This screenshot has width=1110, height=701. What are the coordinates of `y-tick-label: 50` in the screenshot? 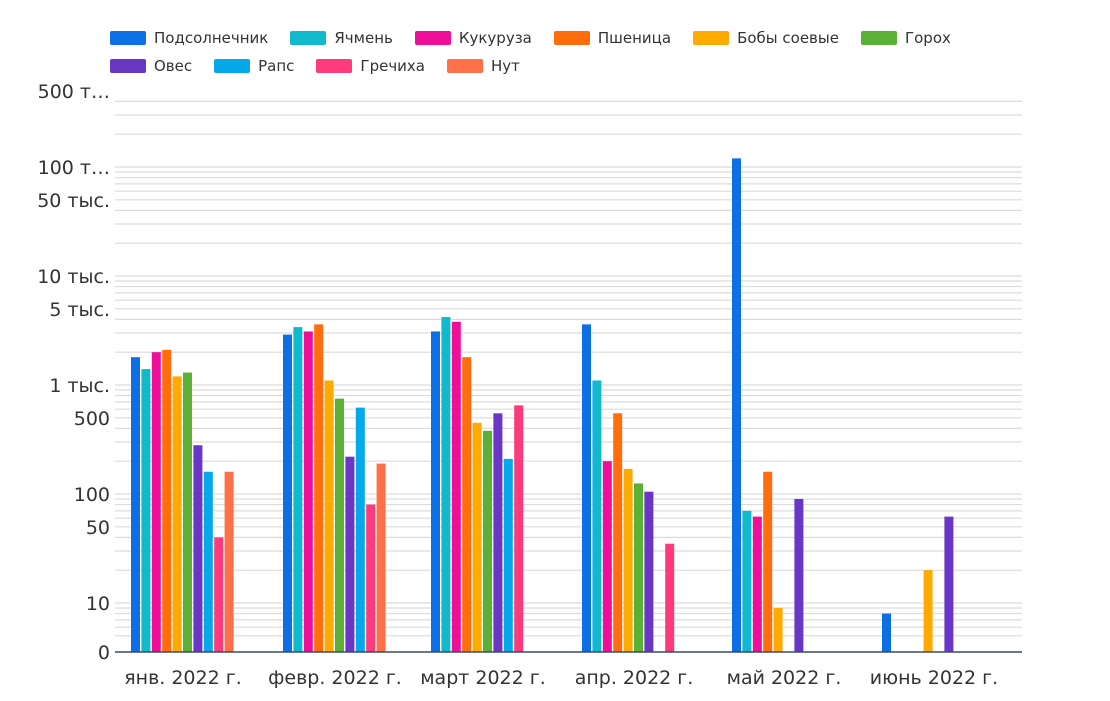 It's located at (98, 528).